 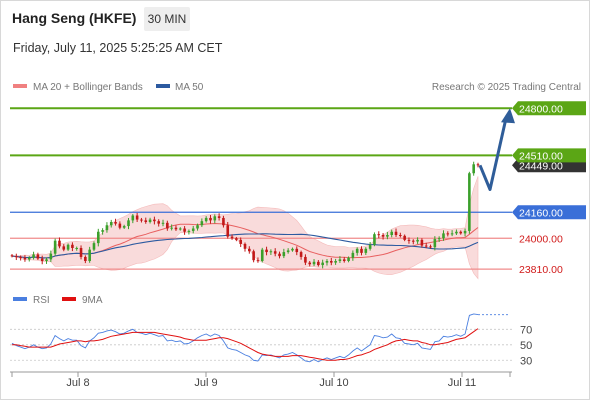 I want to click on instrument-title: Hang Seng (HKFE), so click(x=74, y=18).